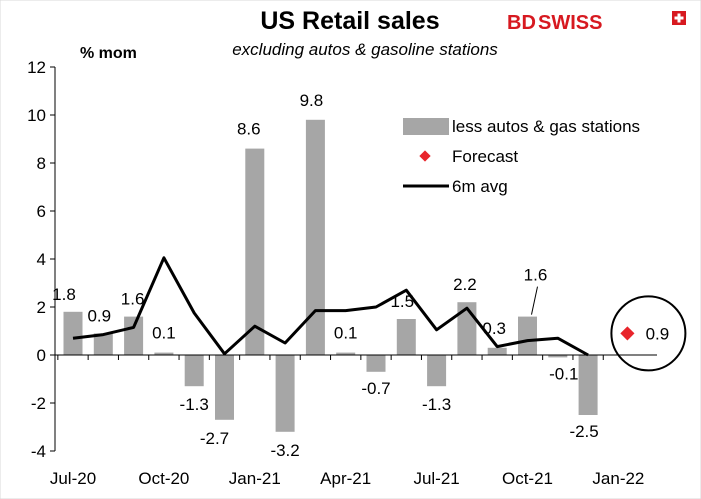  What do you see at coordinates (41, 307) in the screenshot?
I see `y-tick-label: 2` at bounding box center [41, 307].